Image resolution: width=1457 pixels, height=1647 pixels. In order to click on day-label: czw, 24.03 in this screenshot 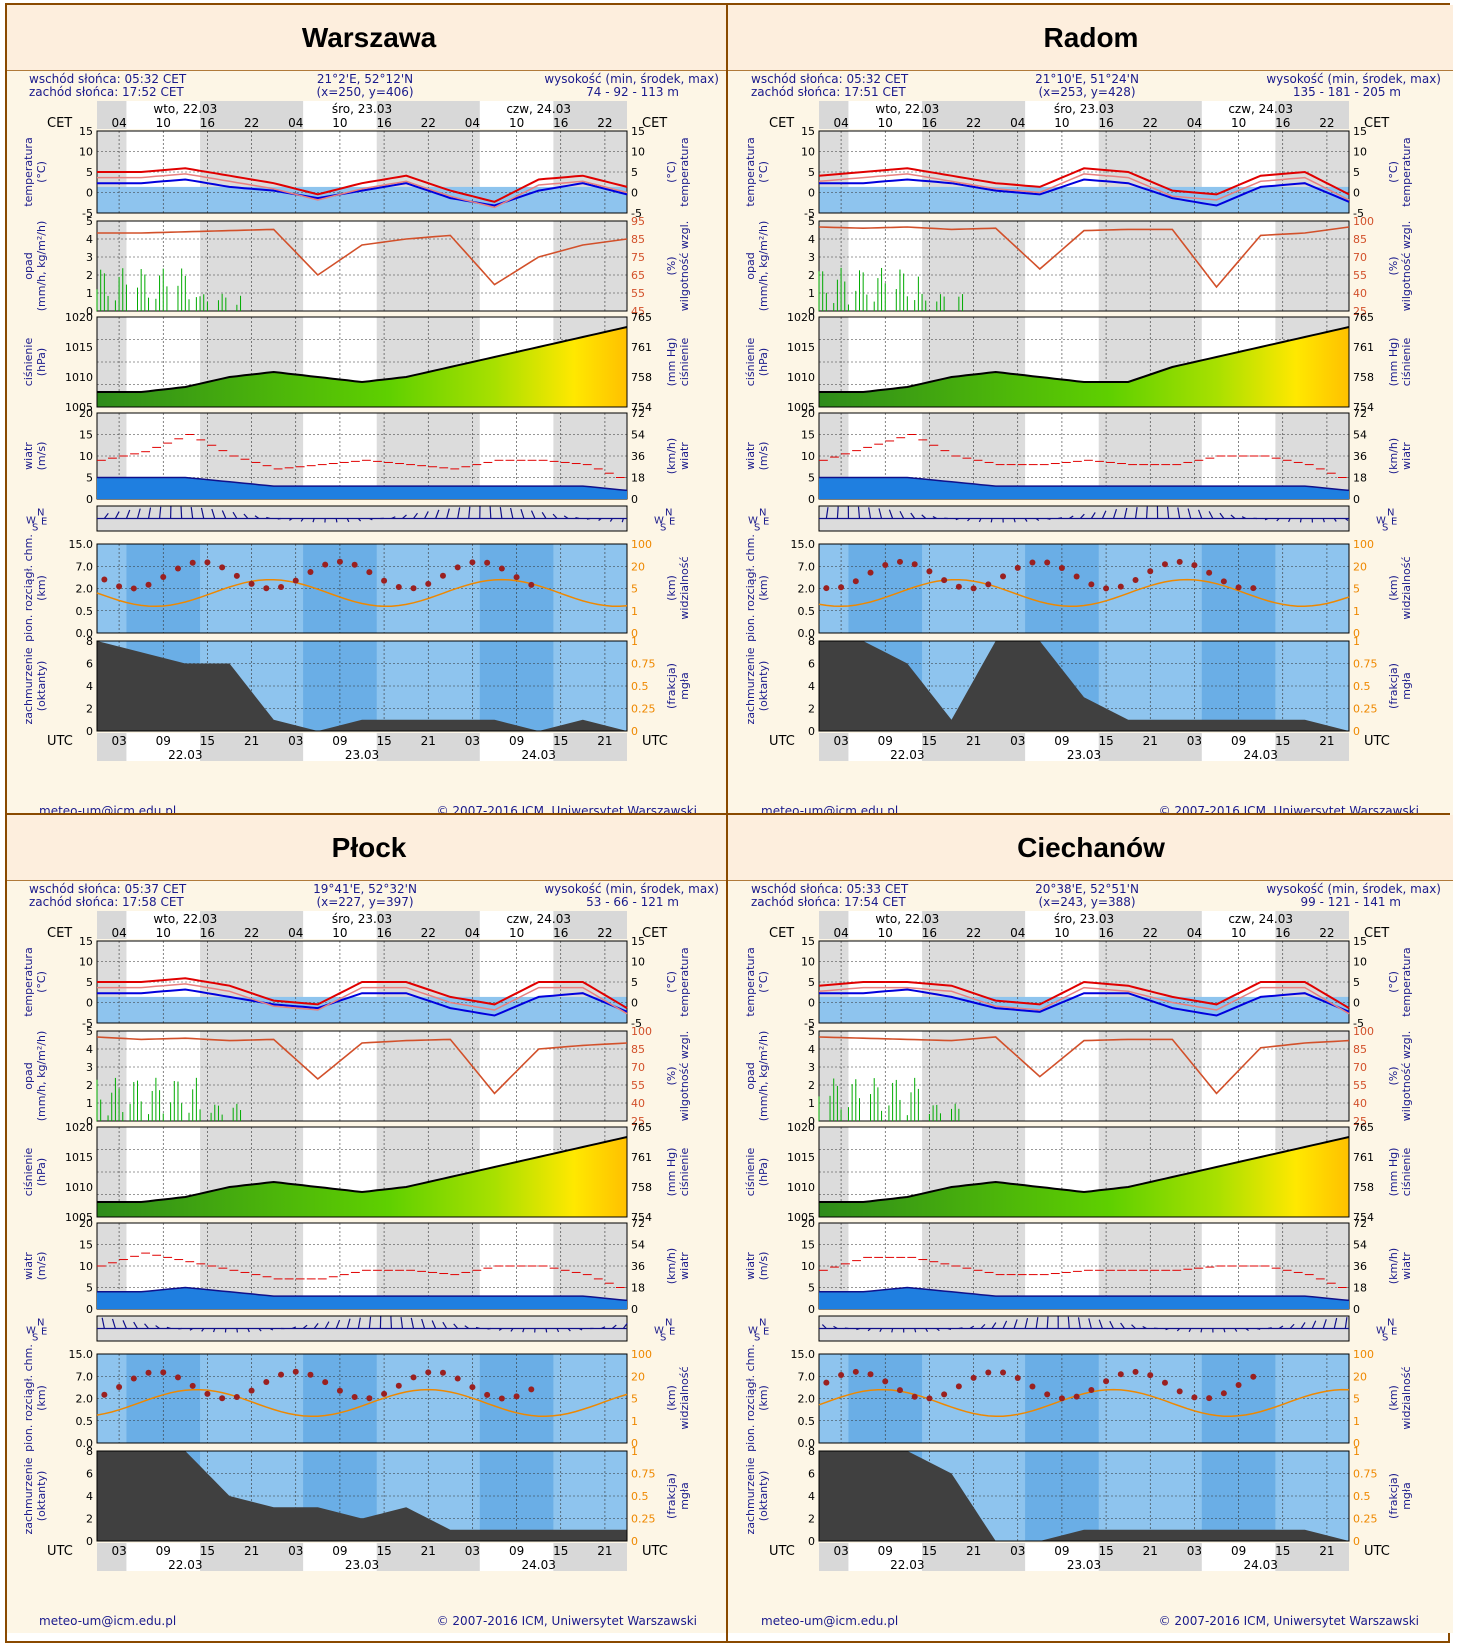, I will do `click(538, 109)`.